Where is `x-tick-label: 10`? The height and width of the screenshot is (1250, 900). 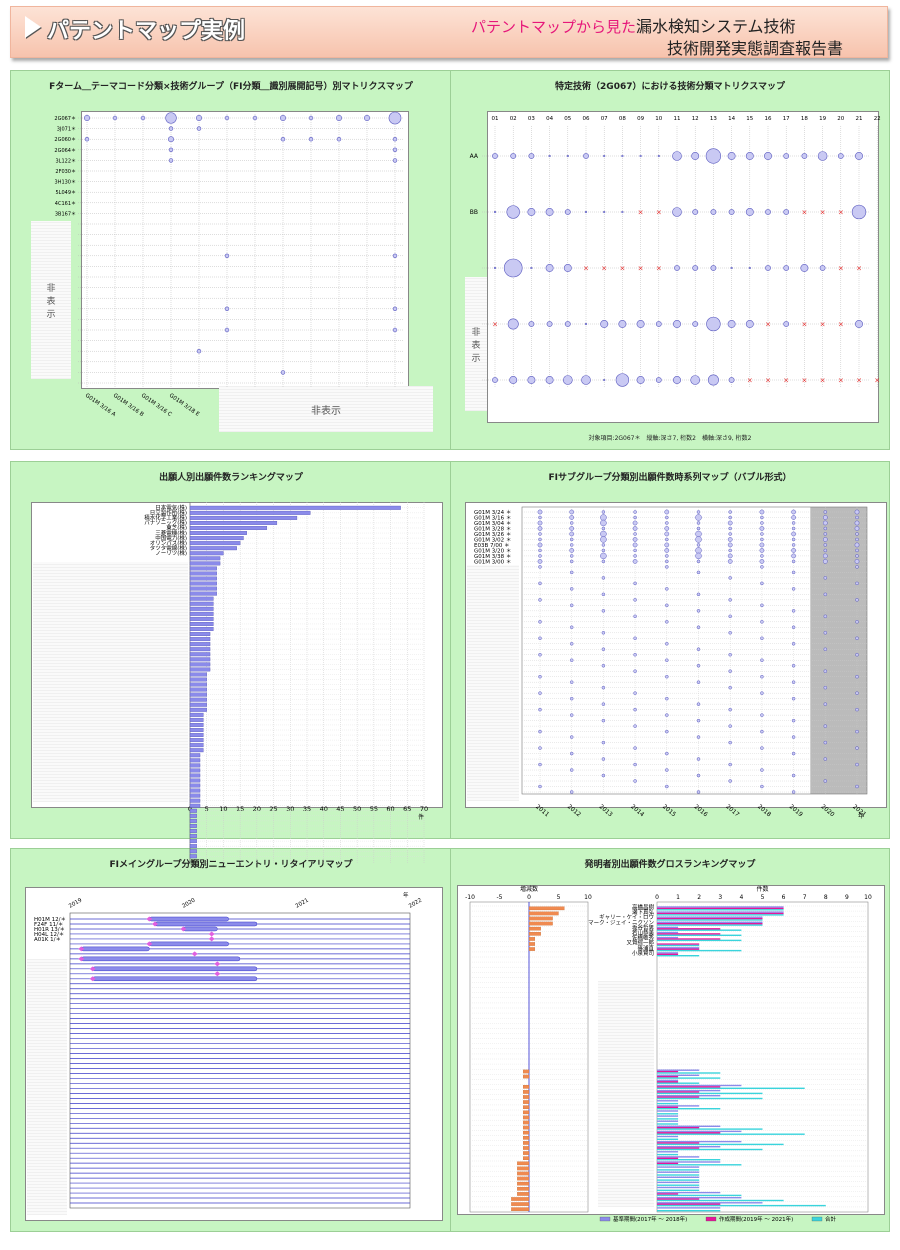
x-tick-label: 10 is located at coordinates (588, 897).